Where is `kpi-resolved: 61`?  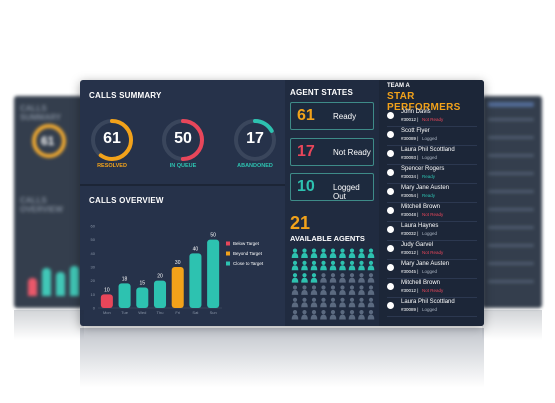
kpi-resolved: 61 is located at coordinates (112, 140).